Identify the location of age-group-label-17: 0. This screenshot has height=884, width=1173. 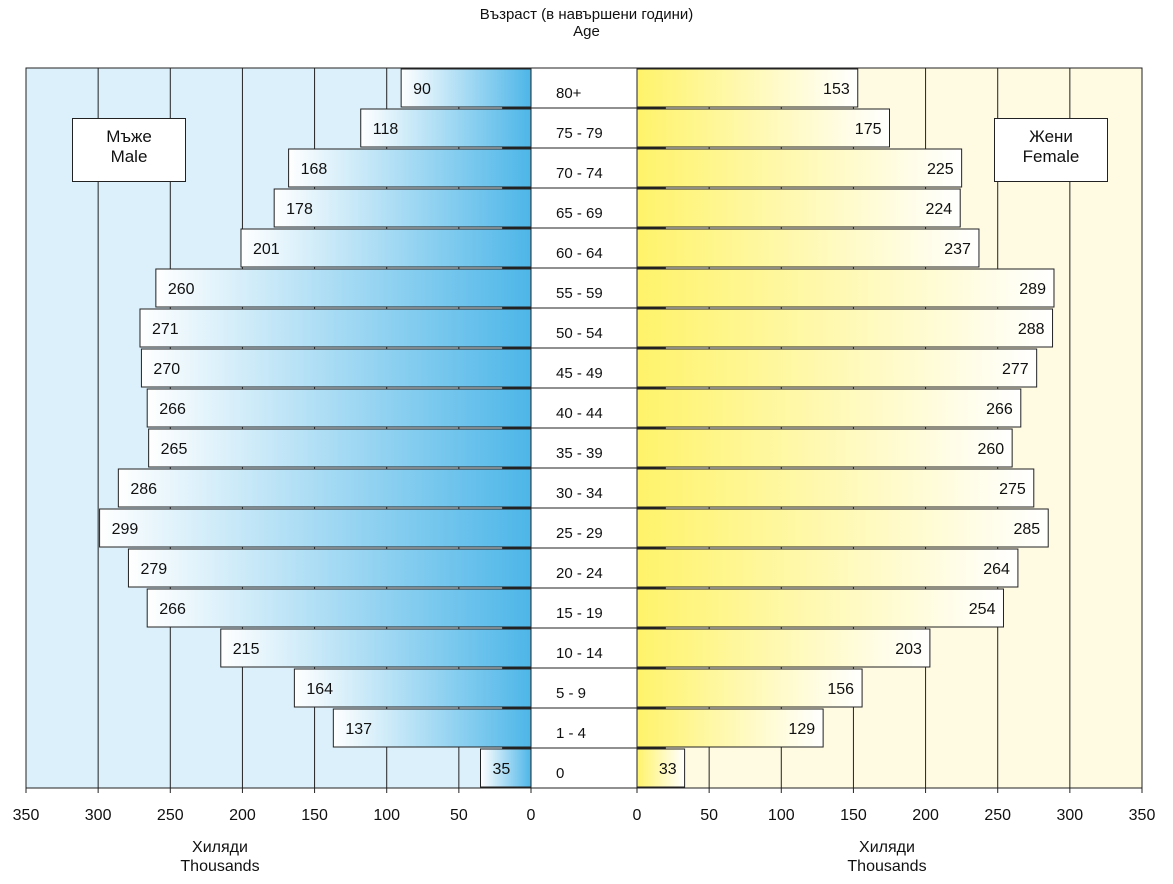
(560, 773).